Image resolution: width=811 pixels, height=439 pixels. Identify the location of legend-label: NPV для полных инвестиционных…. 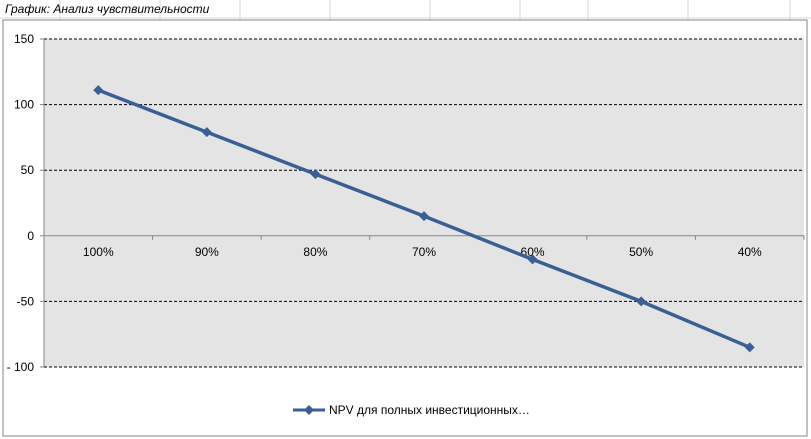
(429, 410).